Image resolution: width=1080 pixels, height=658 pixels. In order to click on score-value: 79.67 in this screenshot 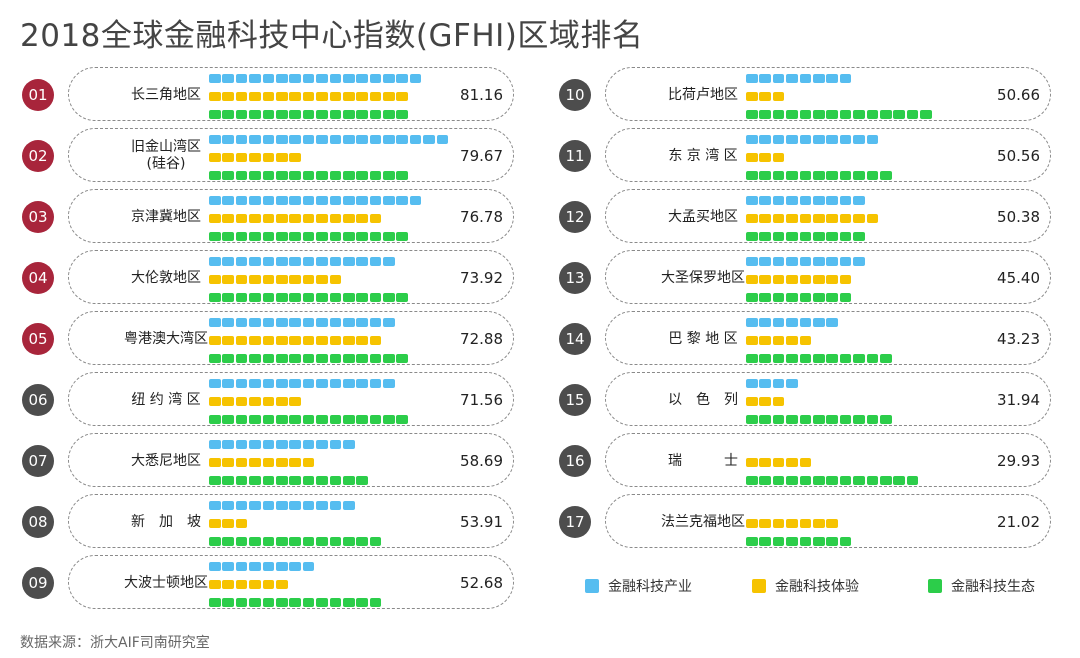, I will do `click(481, 156)`.